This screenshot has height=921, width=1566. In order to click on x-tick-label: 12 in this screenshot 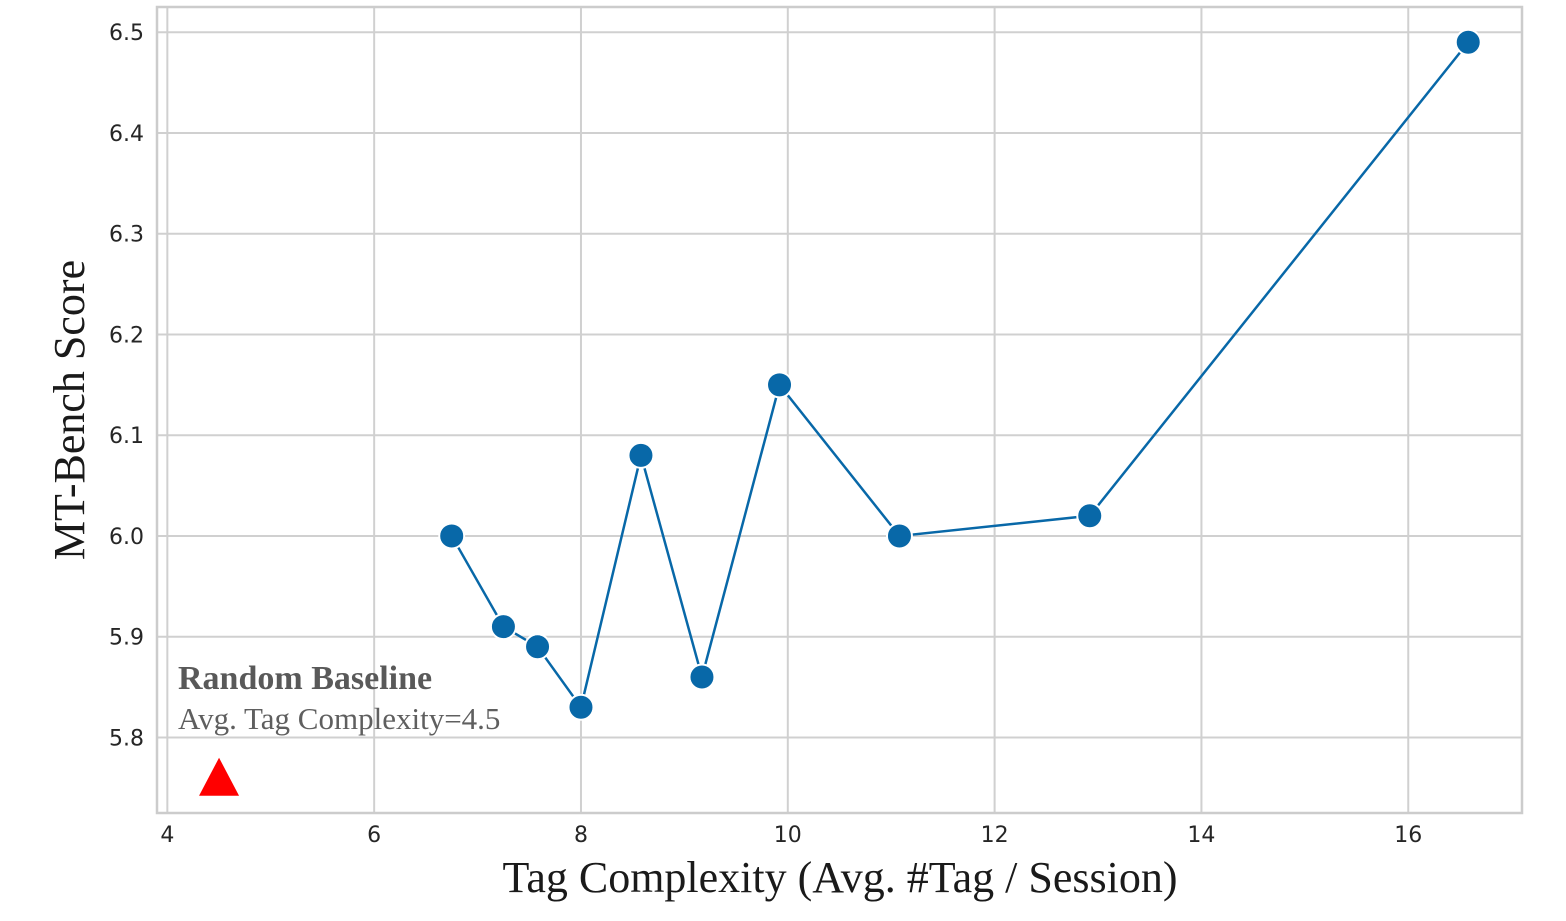, I will do `click(995, 835)`.